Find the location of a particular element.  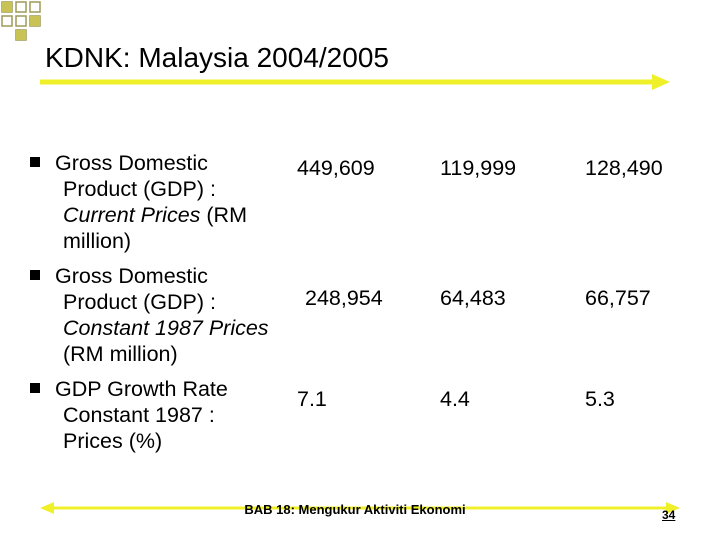

label-text: Constant 1987 Prices is located at coordinates (166, 328).